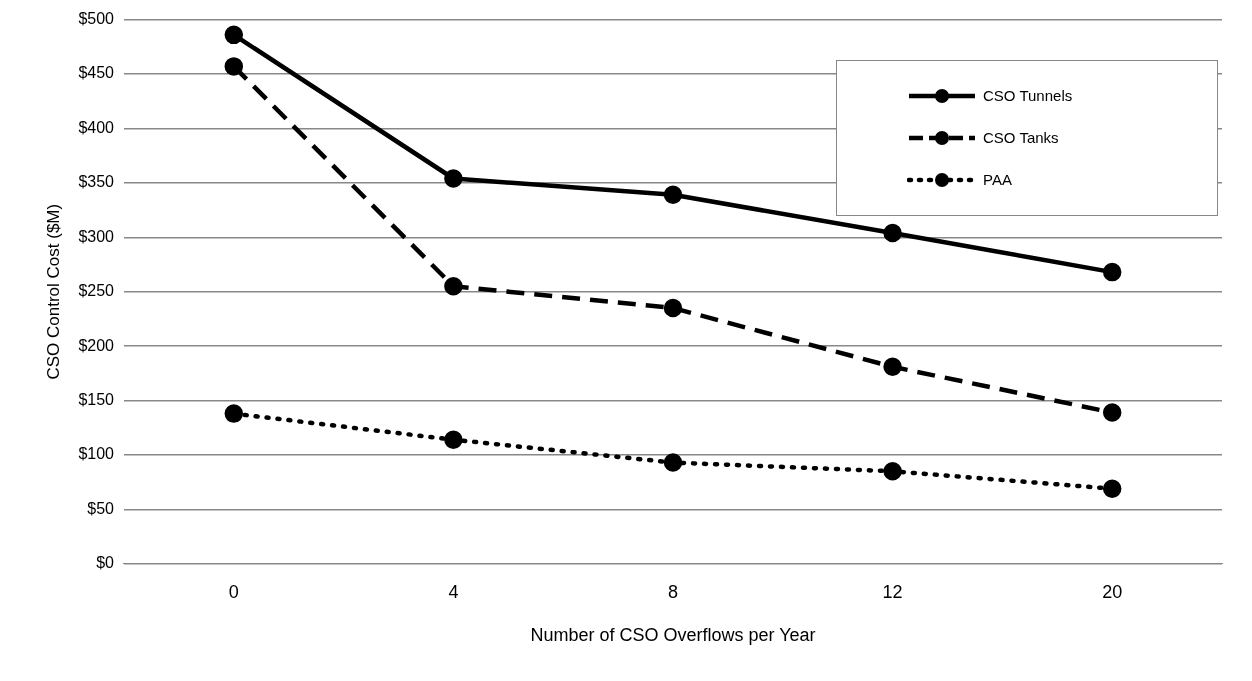 Image resolution: width=1252 pixels, height=681 pixels. What do you see at coordinates (96, 73) in the screenshot?
I see `y-tick-label: $450` at bounding box center [96, 73].